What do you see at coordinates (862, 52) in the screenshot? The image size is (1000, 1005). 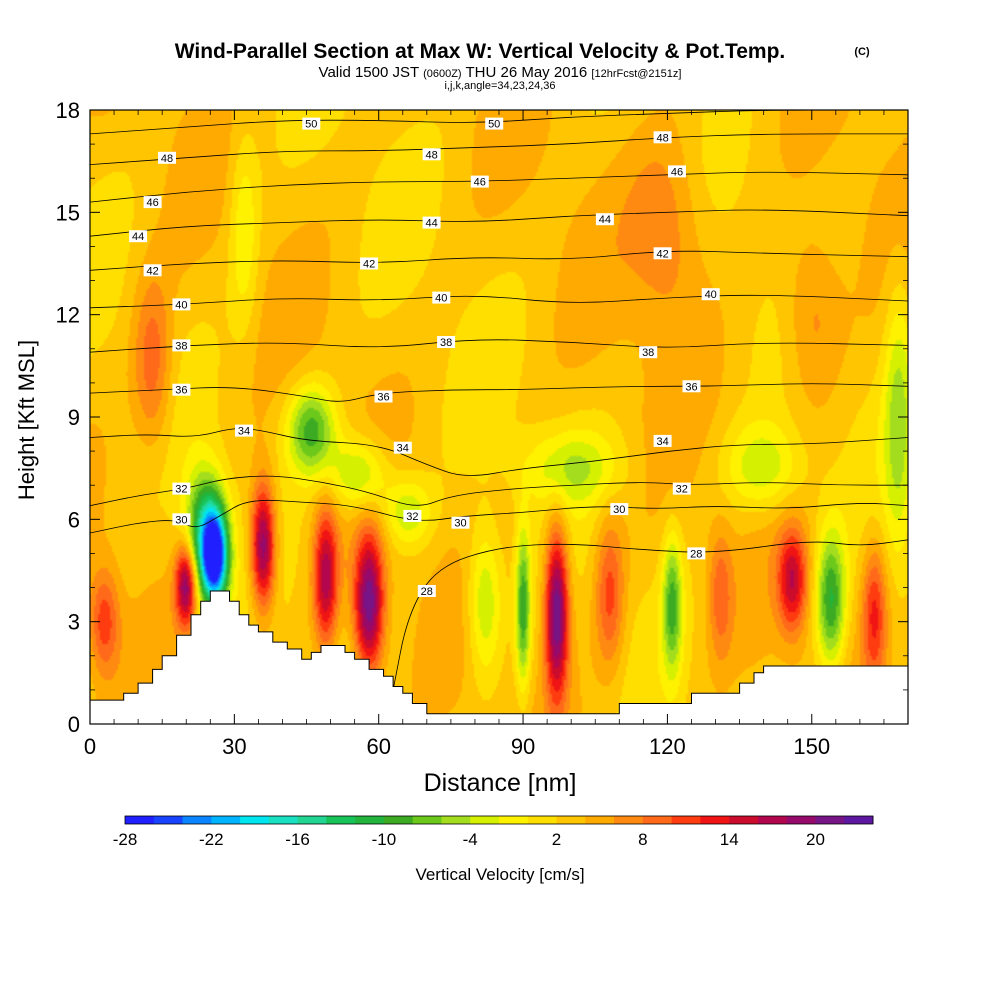 I see `copyright-mark: (C)` at bounding box center [862, 52].